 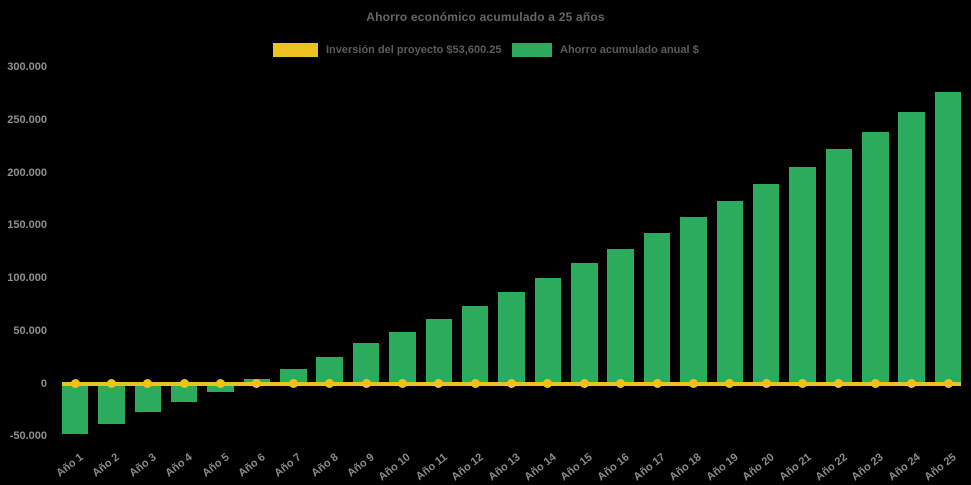 I want to click on y-tick-label: -50.000, so click(x=28, y=436).